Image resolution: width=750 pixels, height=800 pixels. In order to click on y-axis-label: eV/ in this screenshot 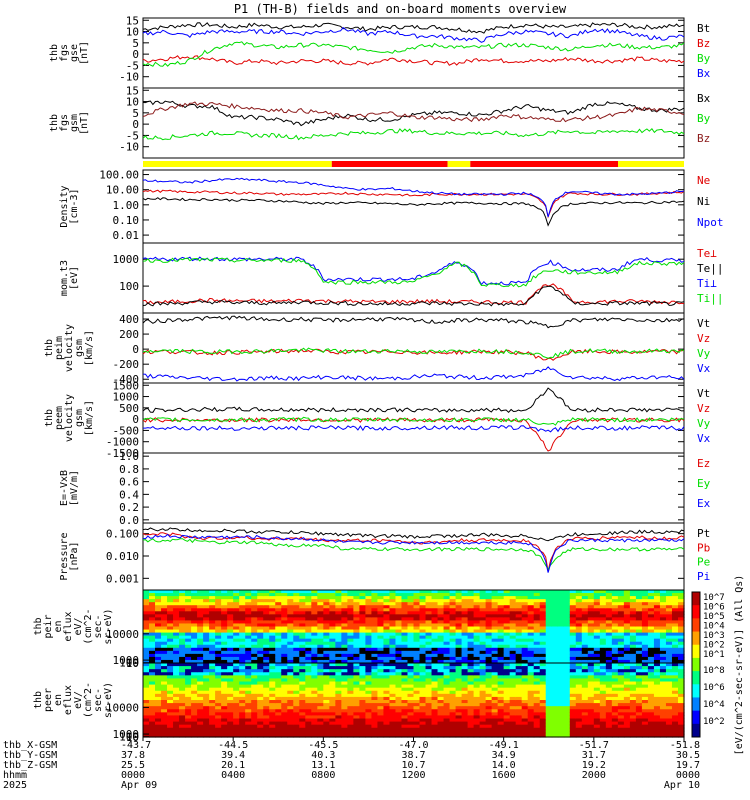, I will do `click(78, 700)`.